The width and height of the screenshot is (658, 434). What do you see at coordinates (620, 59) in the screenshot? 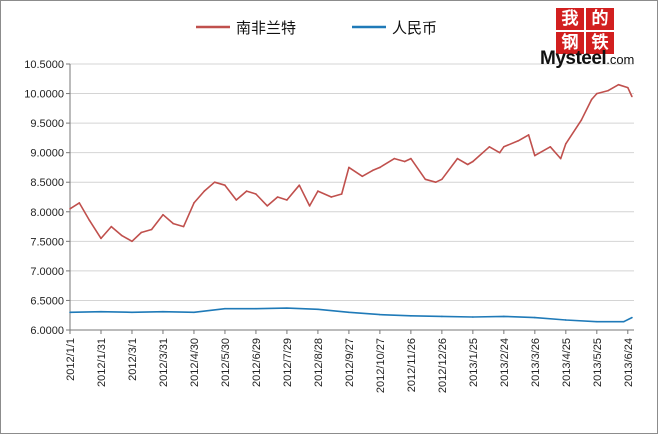
I see `logo-suffix: .com` at bounding box center [620, 59].